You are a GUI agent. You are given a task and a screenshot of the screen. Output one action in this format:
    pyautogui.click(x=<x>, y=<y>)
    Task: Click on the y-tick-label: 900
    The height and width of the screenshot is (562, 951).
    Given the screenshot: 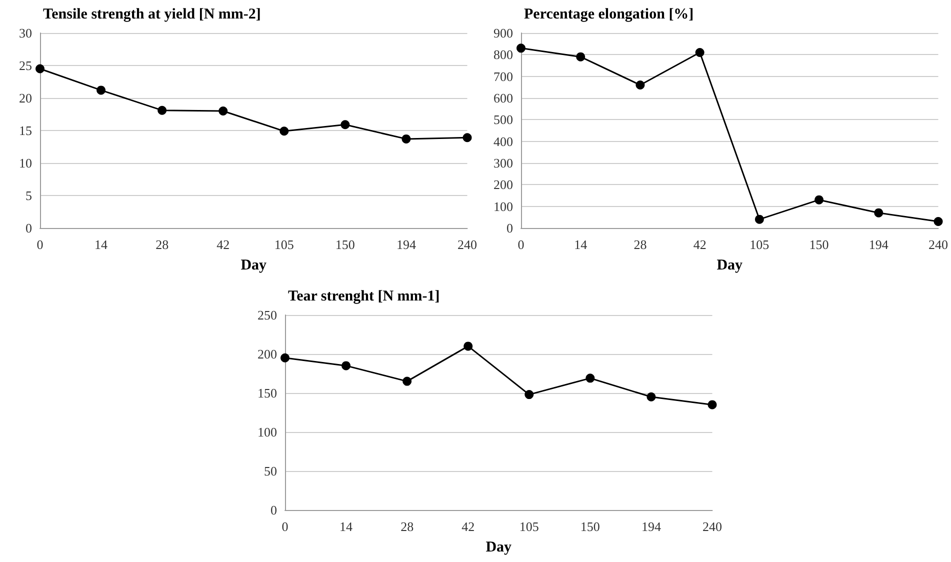 What is the action you would take?
    pyautogui.click(x=503, y=33)
    